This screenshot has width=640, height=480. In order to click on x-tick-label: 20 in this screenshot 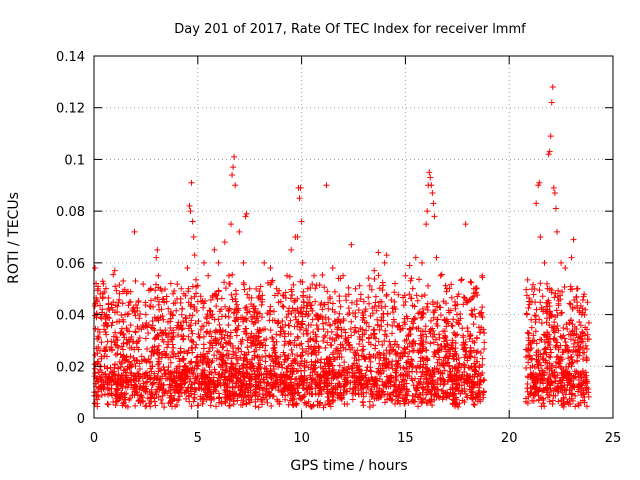, I will do `click(509, 438)`.